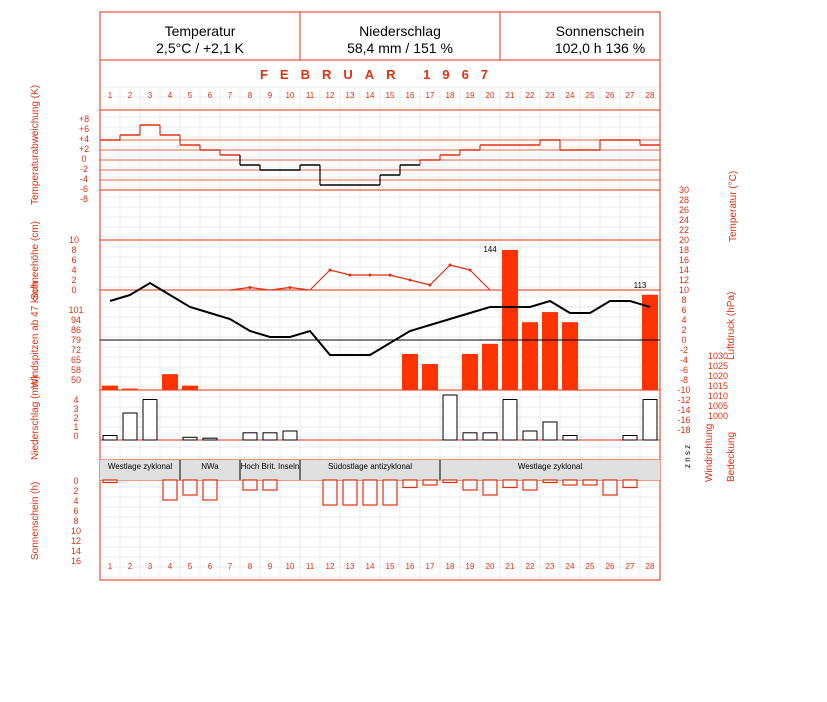 This screenshot has width=827, height=702. I want to click on precip-tick: 3, so click(75, 409).